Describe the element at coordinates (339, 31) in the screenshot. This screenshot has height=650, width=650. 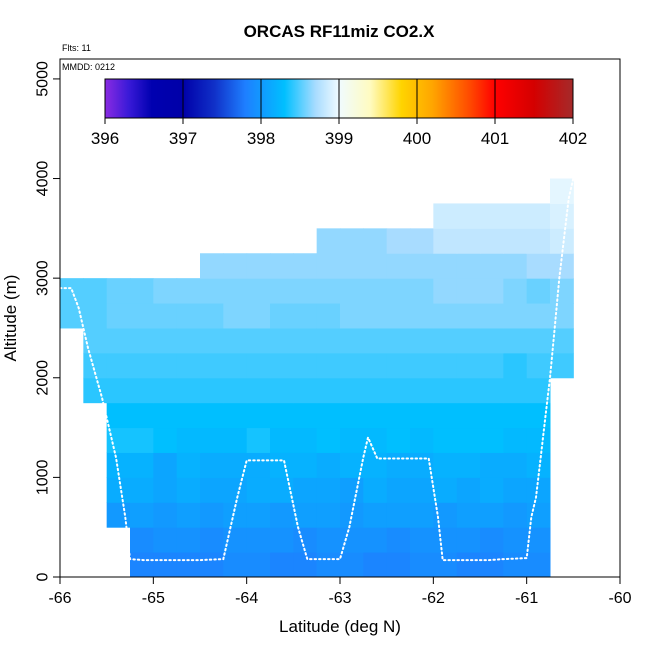
I see `chart-title: ORCAS RF11miz CO2.X` at that location.